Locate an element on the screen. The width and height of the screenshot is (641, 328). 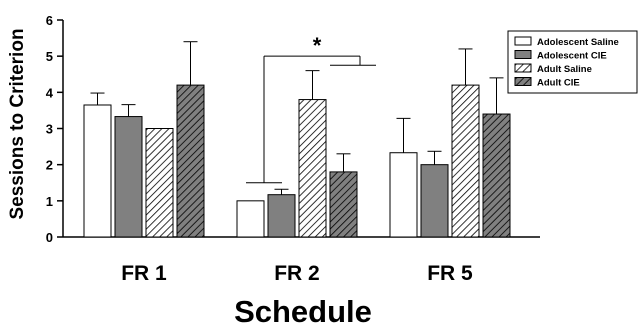
y-tick-label: 0 is located at coordinates (49, 237).